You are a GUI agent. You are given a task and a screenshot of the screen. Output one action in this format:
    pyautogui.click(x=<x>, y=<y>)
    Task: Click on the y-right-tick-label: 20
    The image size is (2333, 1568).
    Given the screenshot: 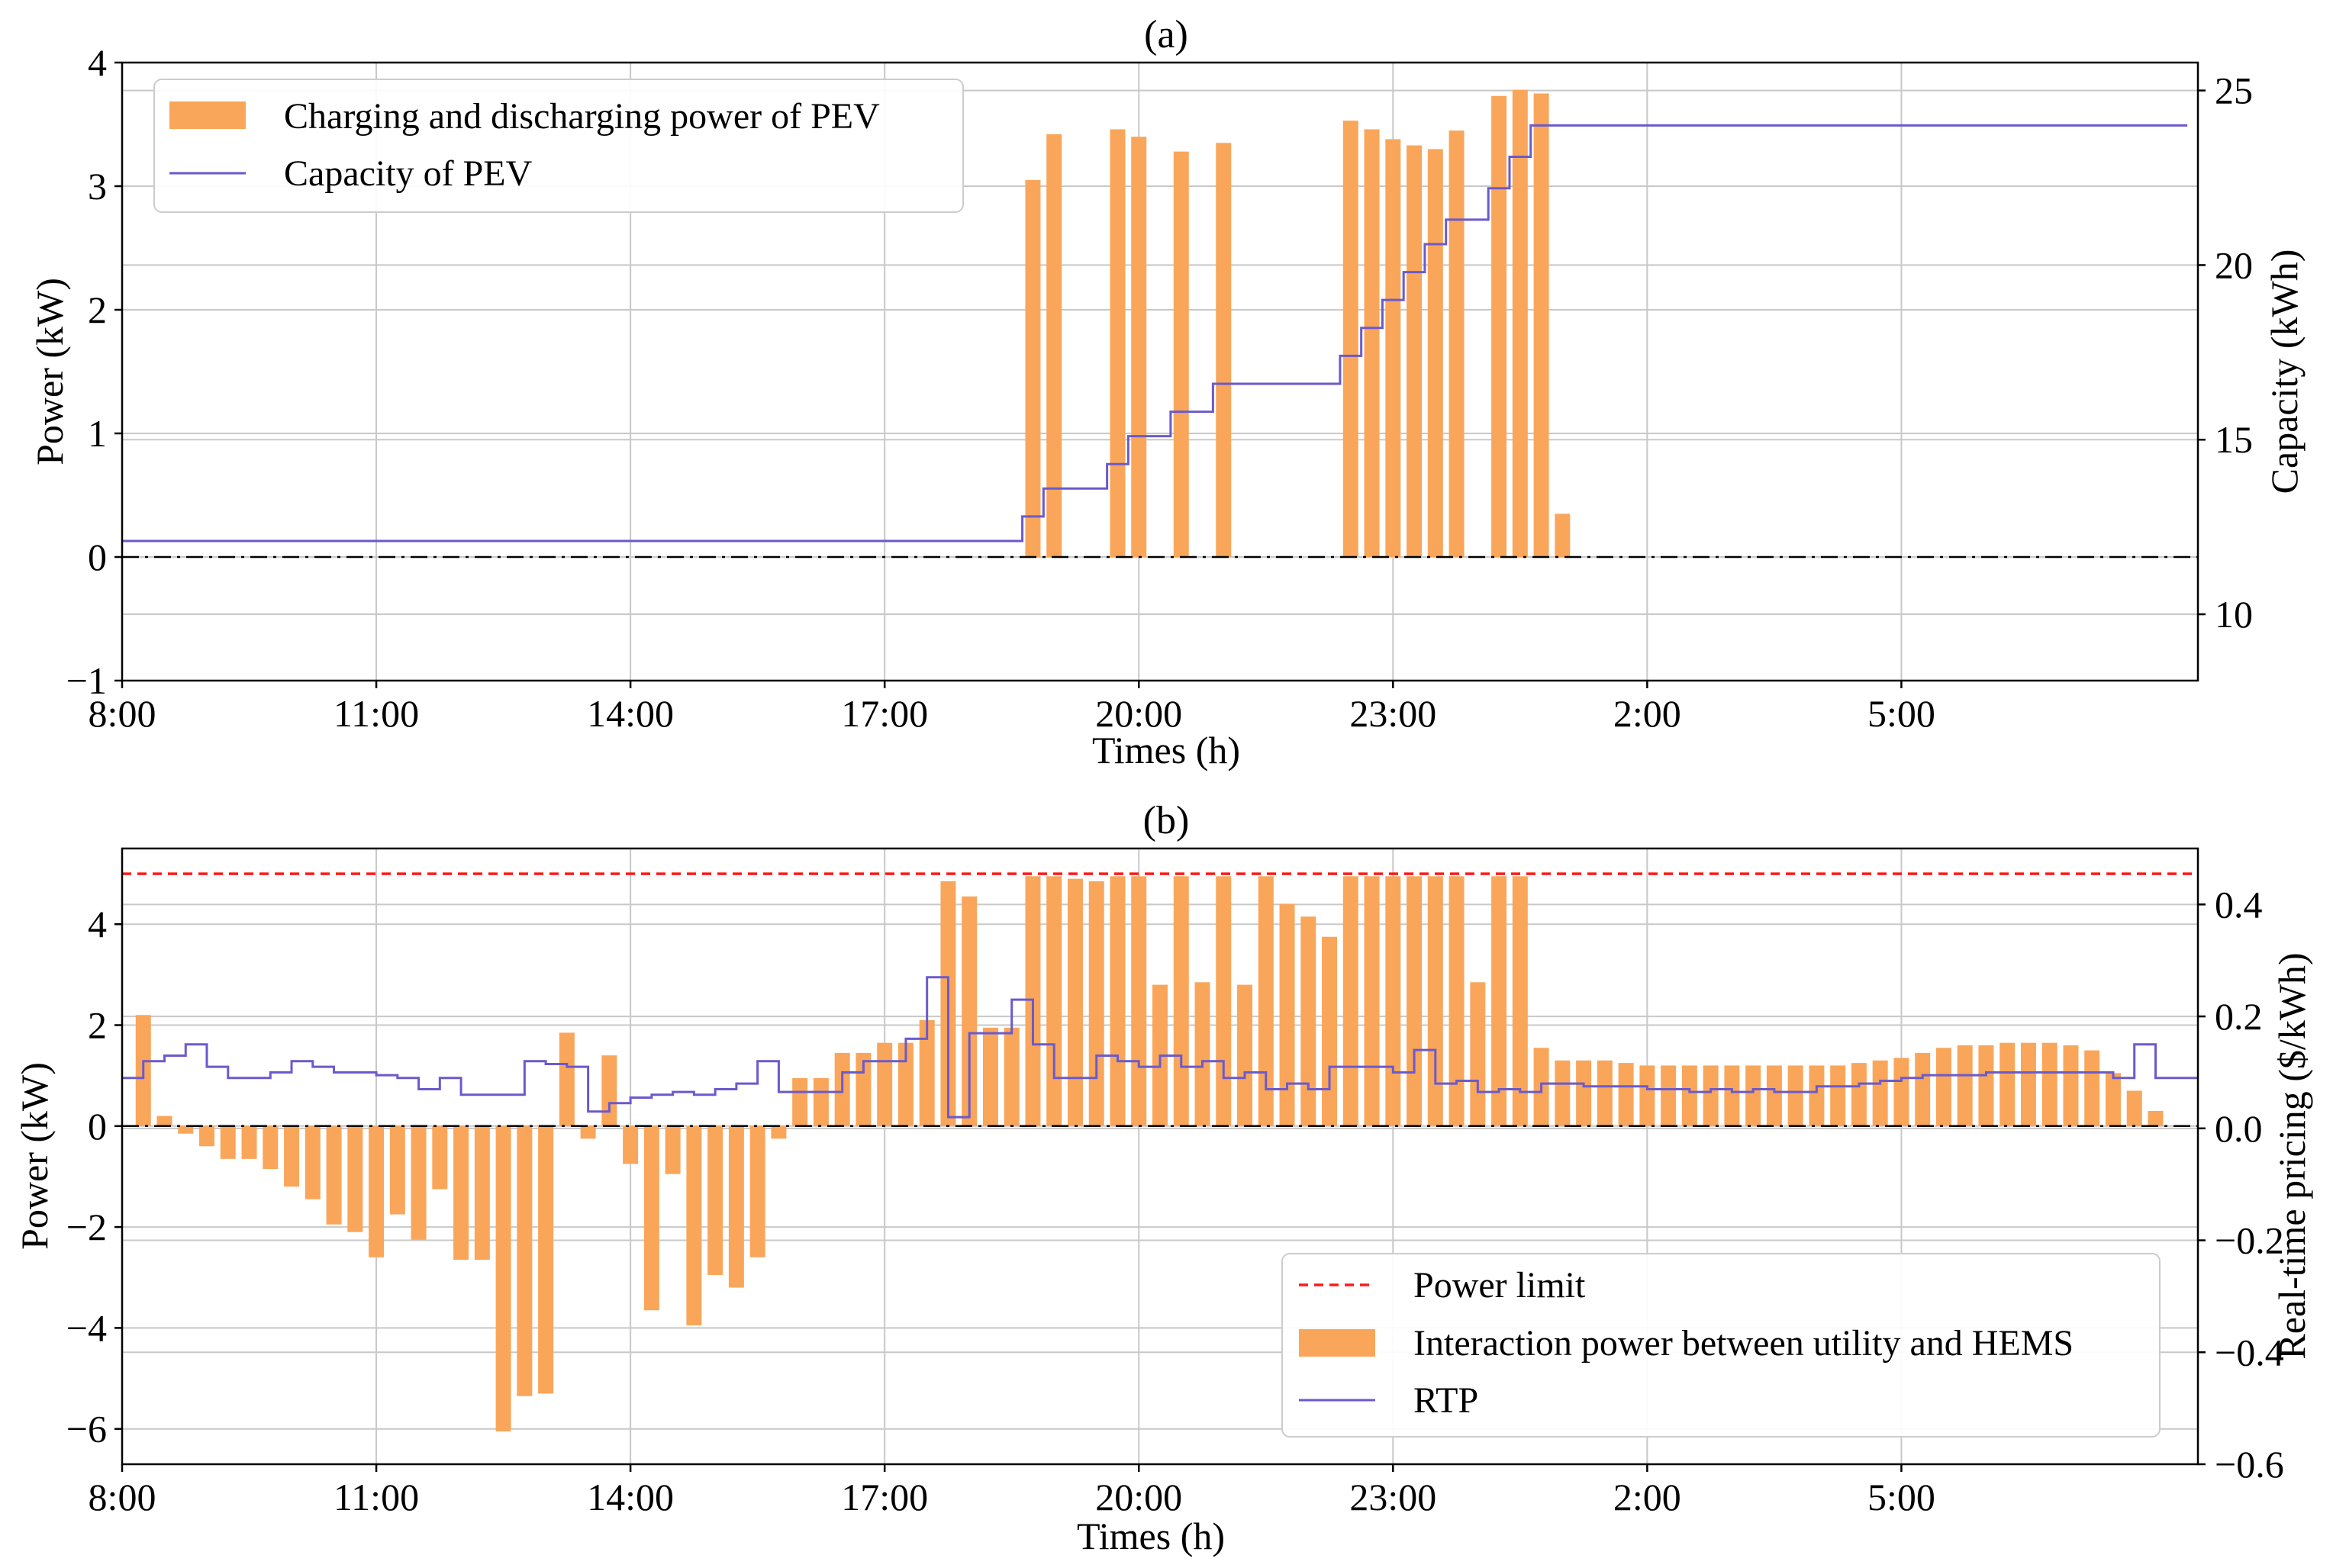 What is the action you would take?
    pyautogui.click(x=2234, y=264)
    